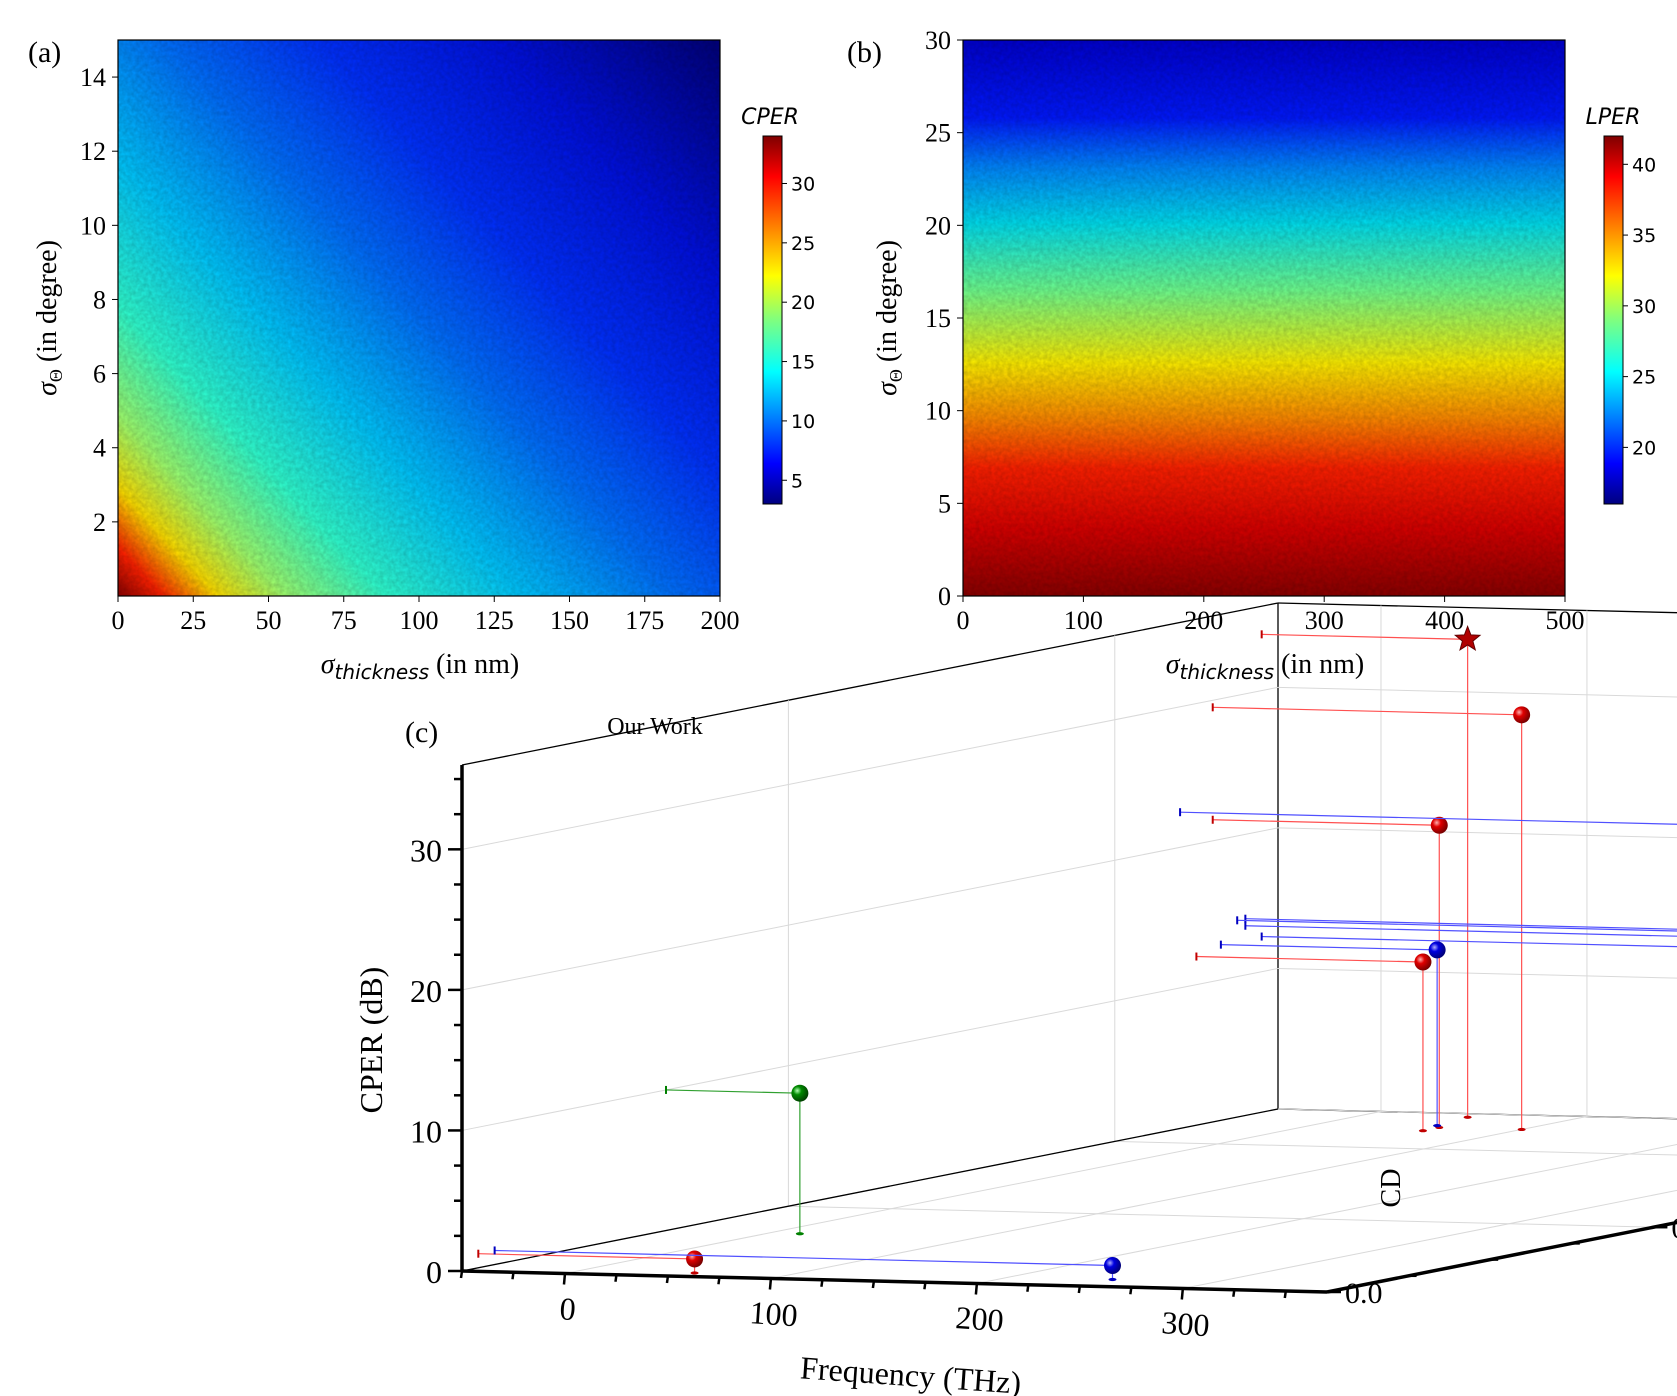  Describe the element at coordinates (803, 303) in the screenshot. I see `colorbar-tick-label: 20` at that location.